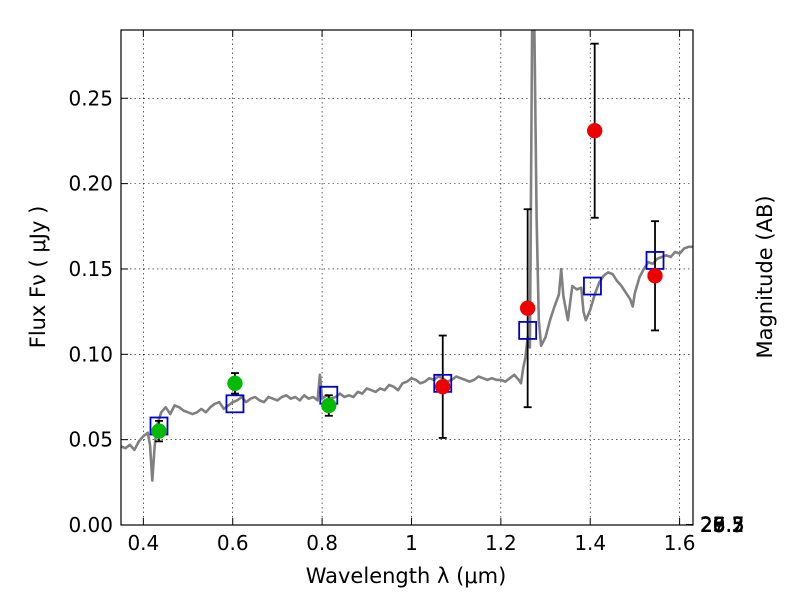  I want to click on y2-tick-label: 26.2, so click(722, 525).